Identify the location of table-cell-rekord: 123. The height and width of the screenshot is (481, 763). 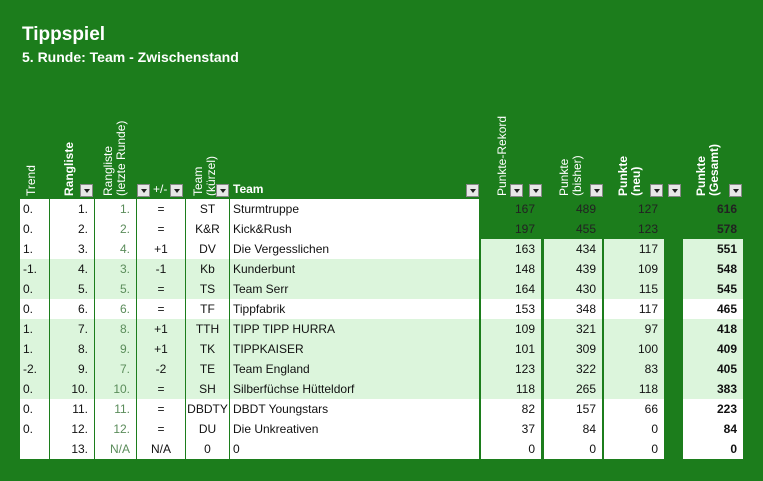
(511, 369).